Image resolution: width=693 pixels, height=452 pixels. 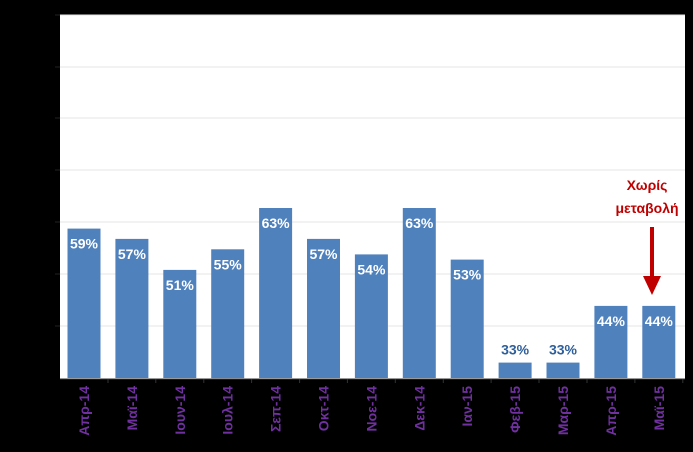 I want to click on data-label: 55%, so click(x=228, y=264).